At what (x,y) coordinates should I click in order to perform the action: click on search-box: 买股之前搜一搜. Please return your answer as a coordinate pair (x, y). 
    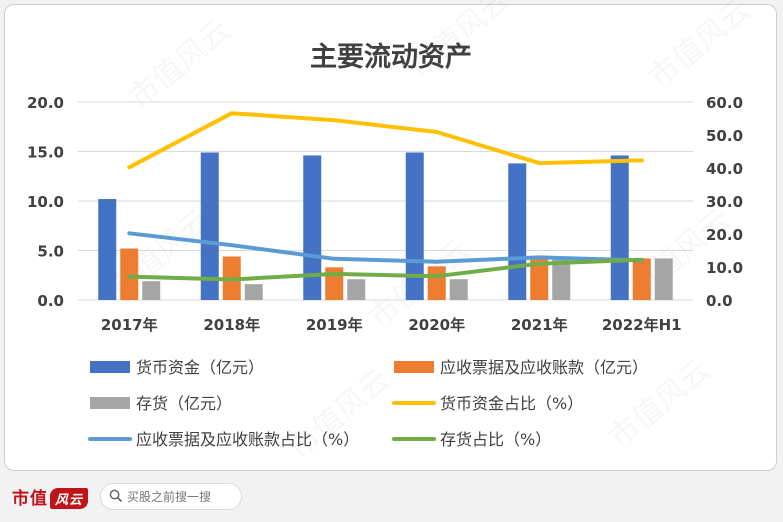
    Looking at the image, I should click on (171, 496).